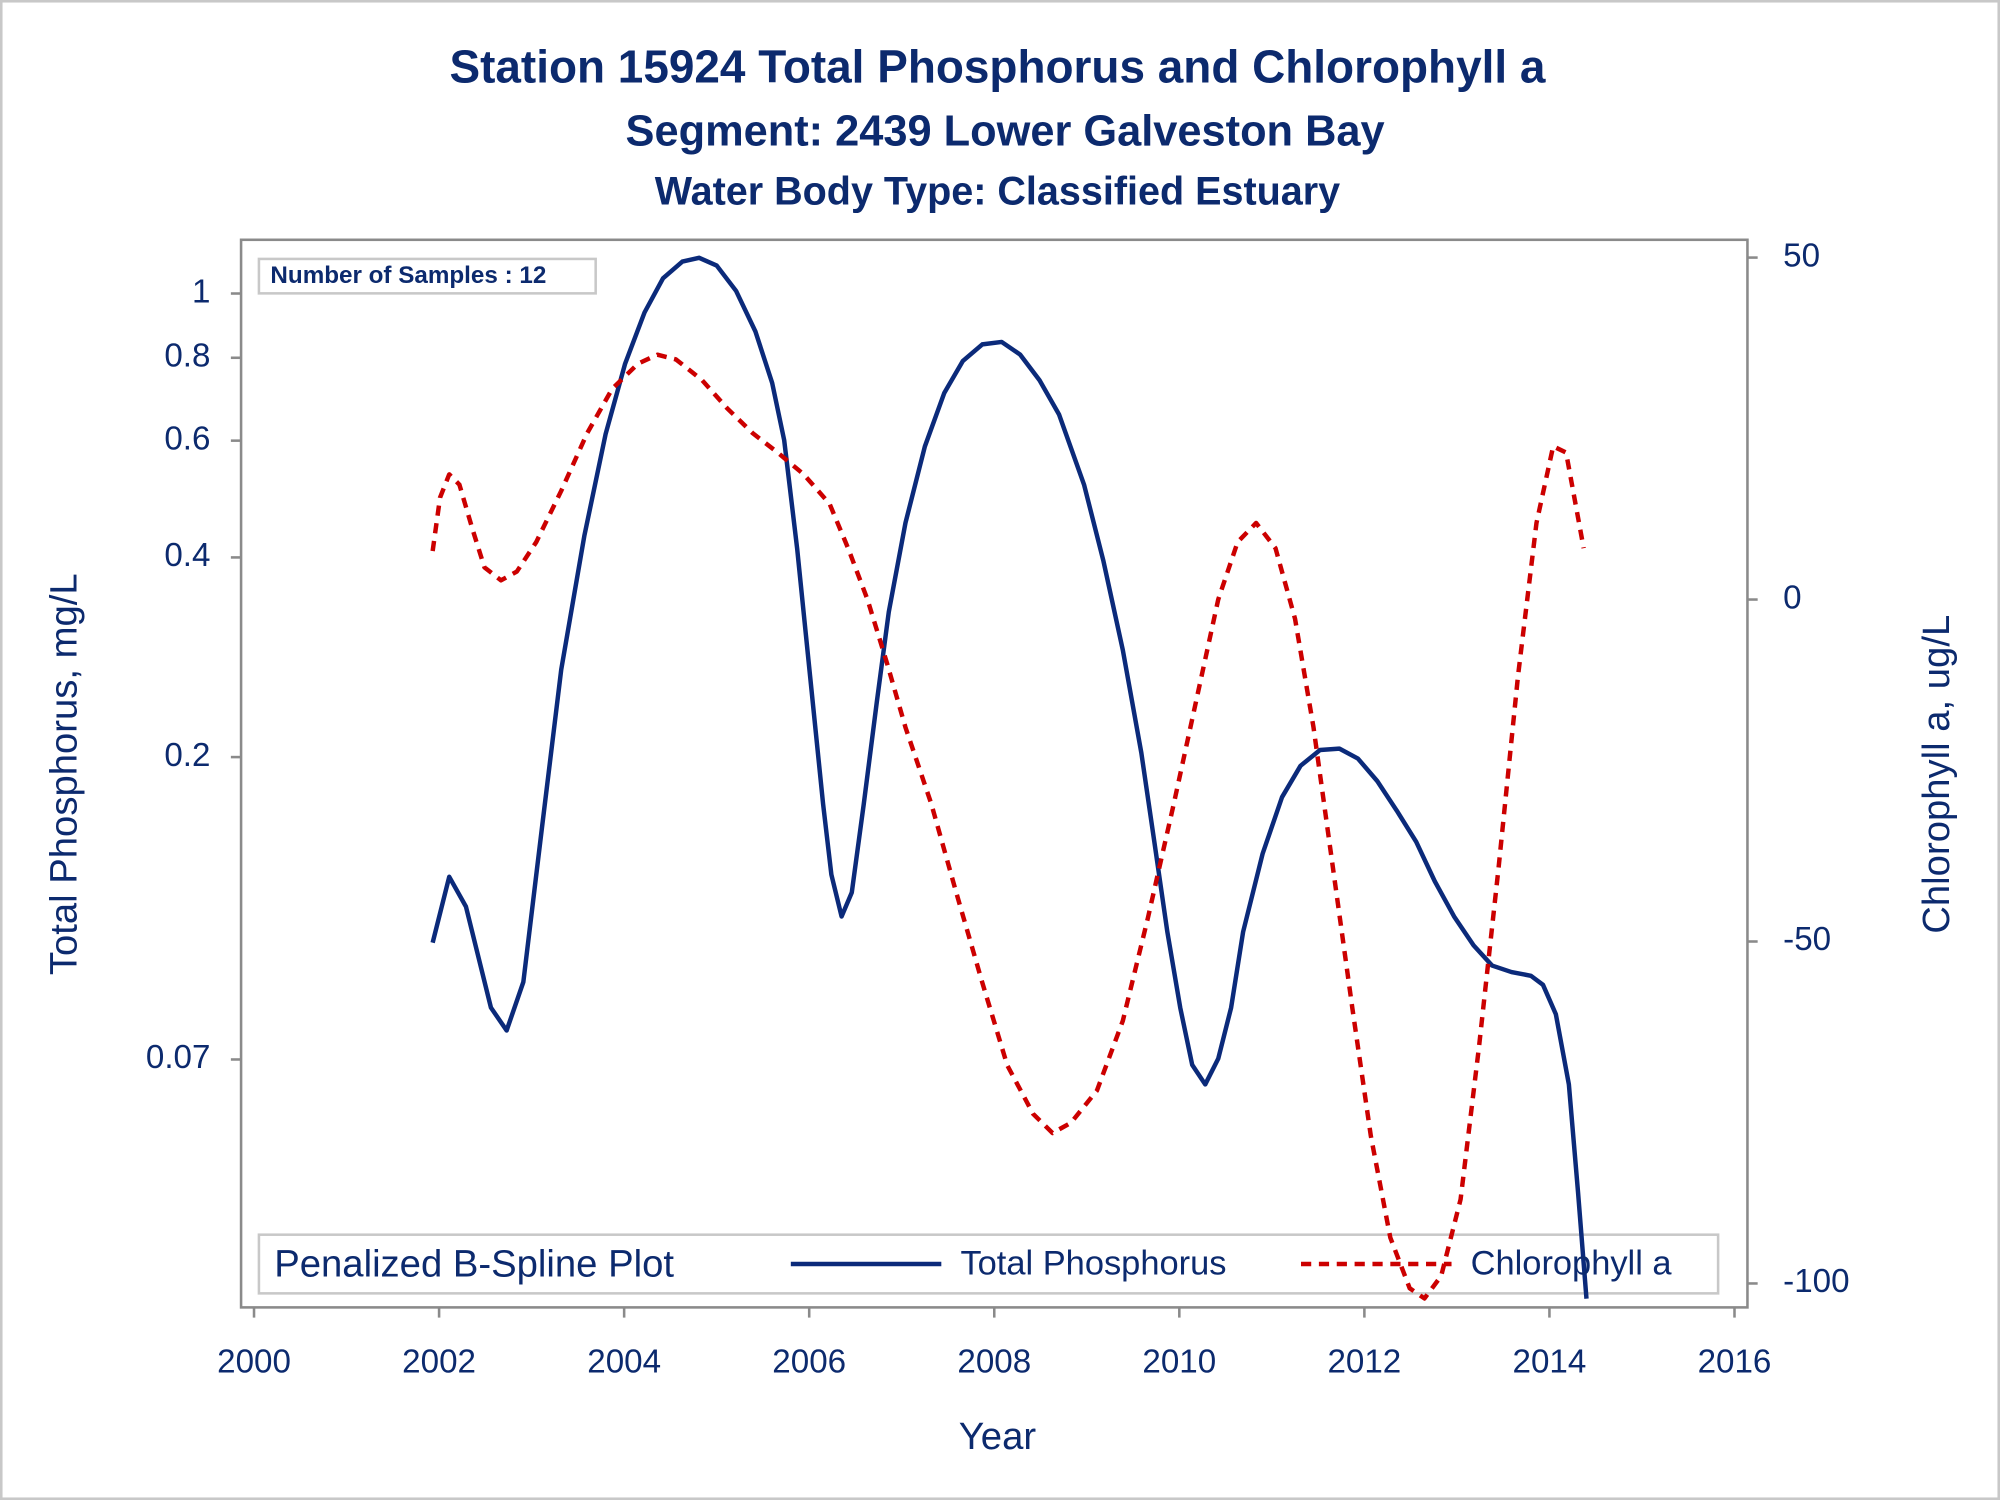 This screenshot has height=1500, width=2000. What do you see at coordinates (187, 438) in the screenshot?
I see `y-tick-label: 0.6` at bounding box center [187, 438].